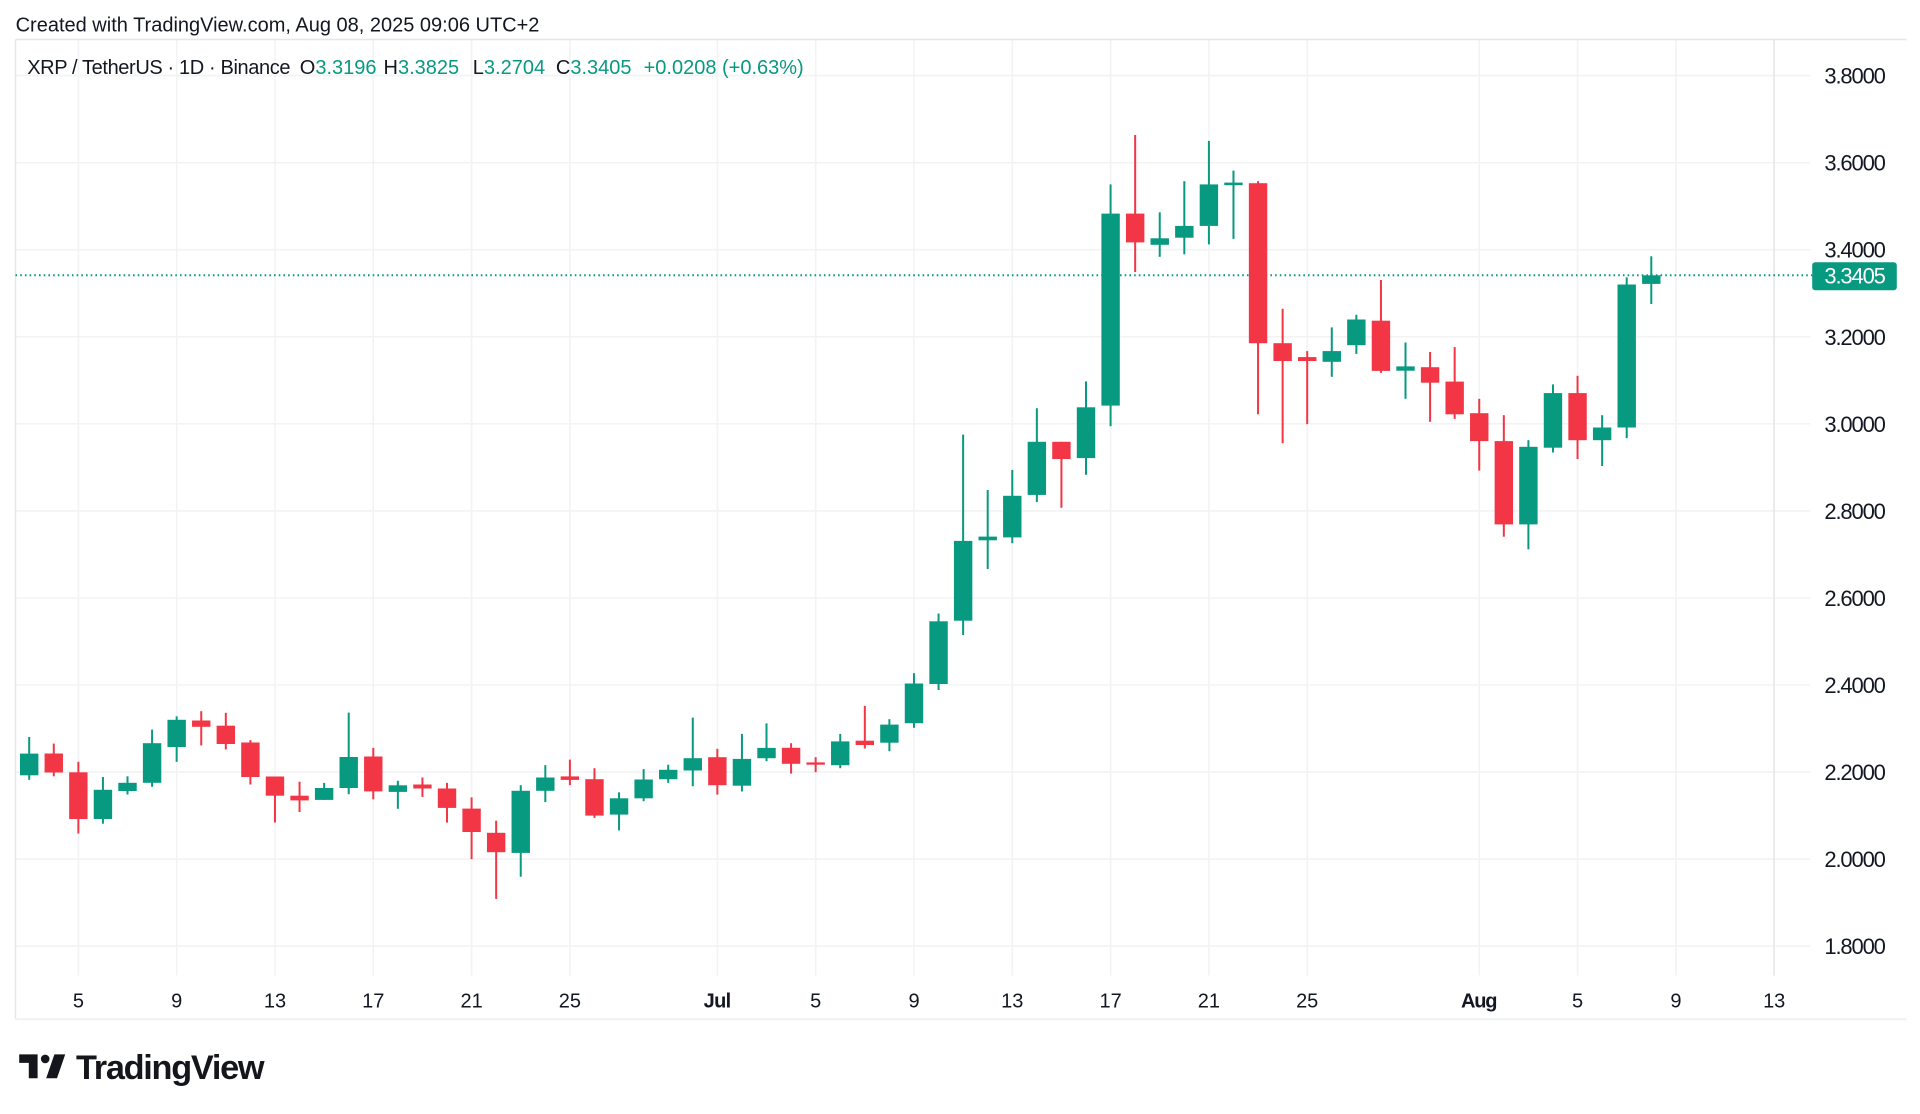 This screenshot has height=1114, width=1920. Describe the element at coordinates (1855, 511) in the screenshot. I see `svg-text: 2.8000` at that location.